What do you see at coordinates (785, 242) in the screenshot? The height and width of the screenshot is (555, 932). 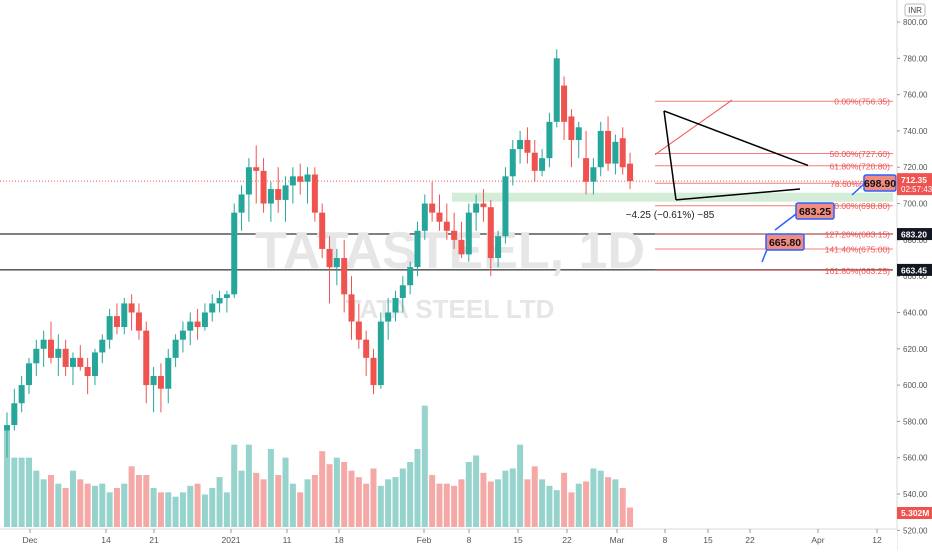 I see `callout-665-box` at bounding box center [785, 242].